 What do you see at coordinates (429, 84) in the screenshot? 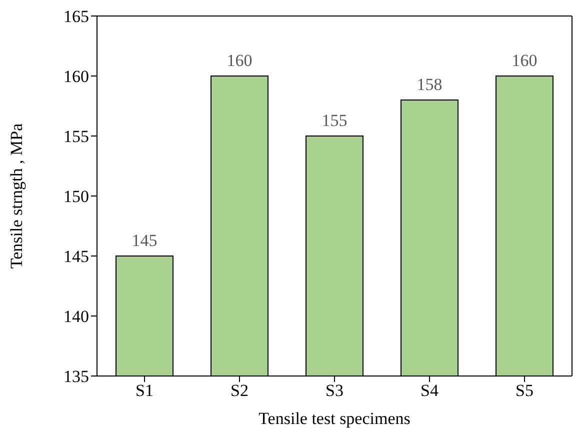
I see `data-label: 158` at bounding box center [429, 84].